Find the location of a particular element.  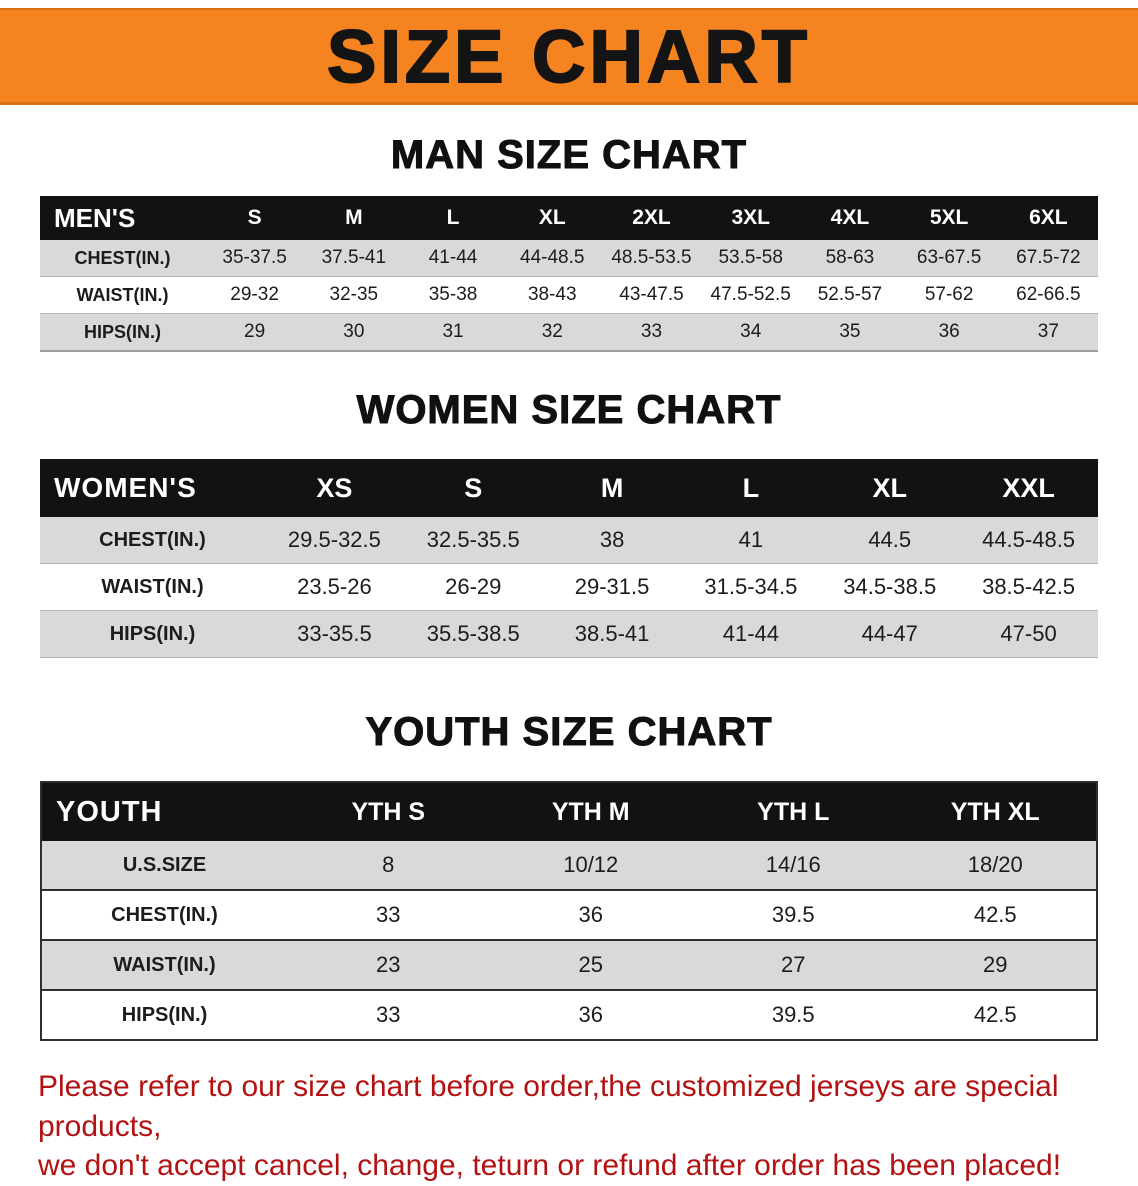

table-cell: 37 is located at coordinates (1048, 331).